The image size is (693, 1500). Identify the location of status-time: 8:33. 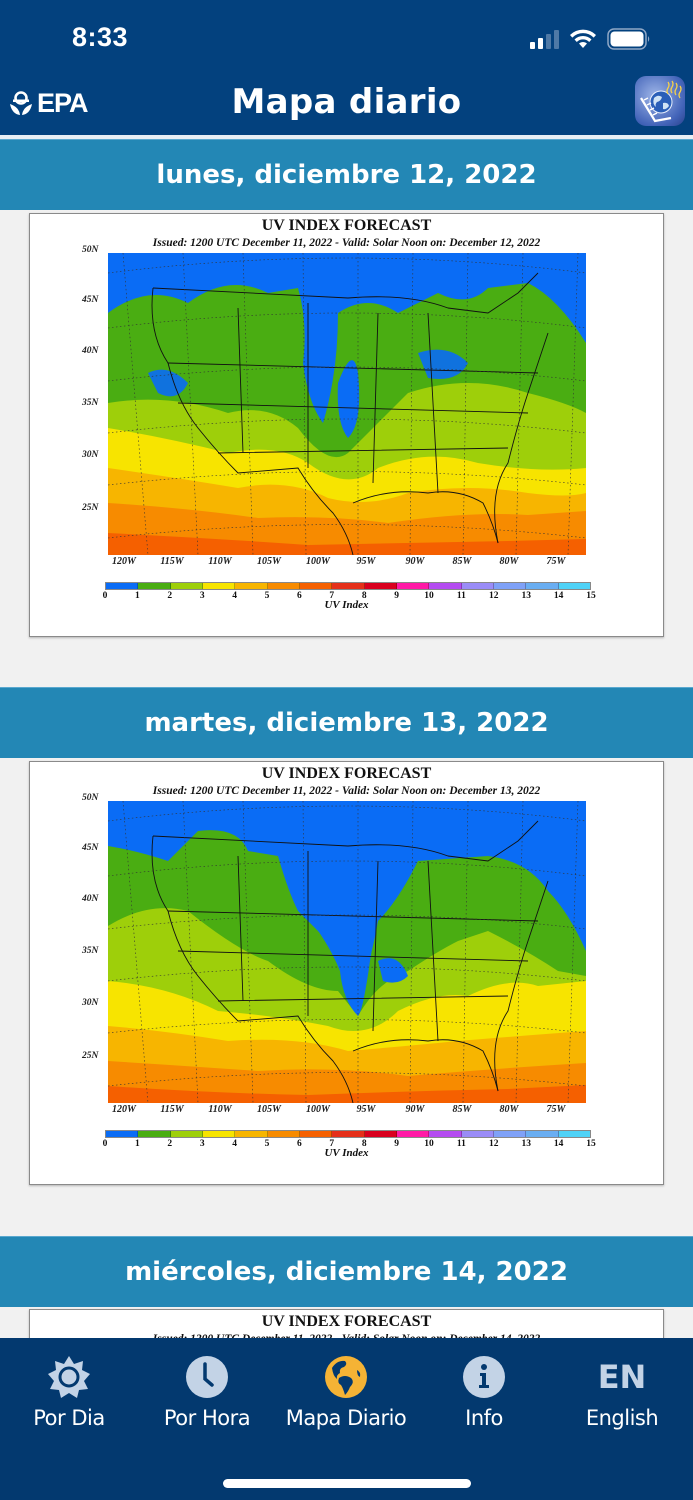
(100, 37).